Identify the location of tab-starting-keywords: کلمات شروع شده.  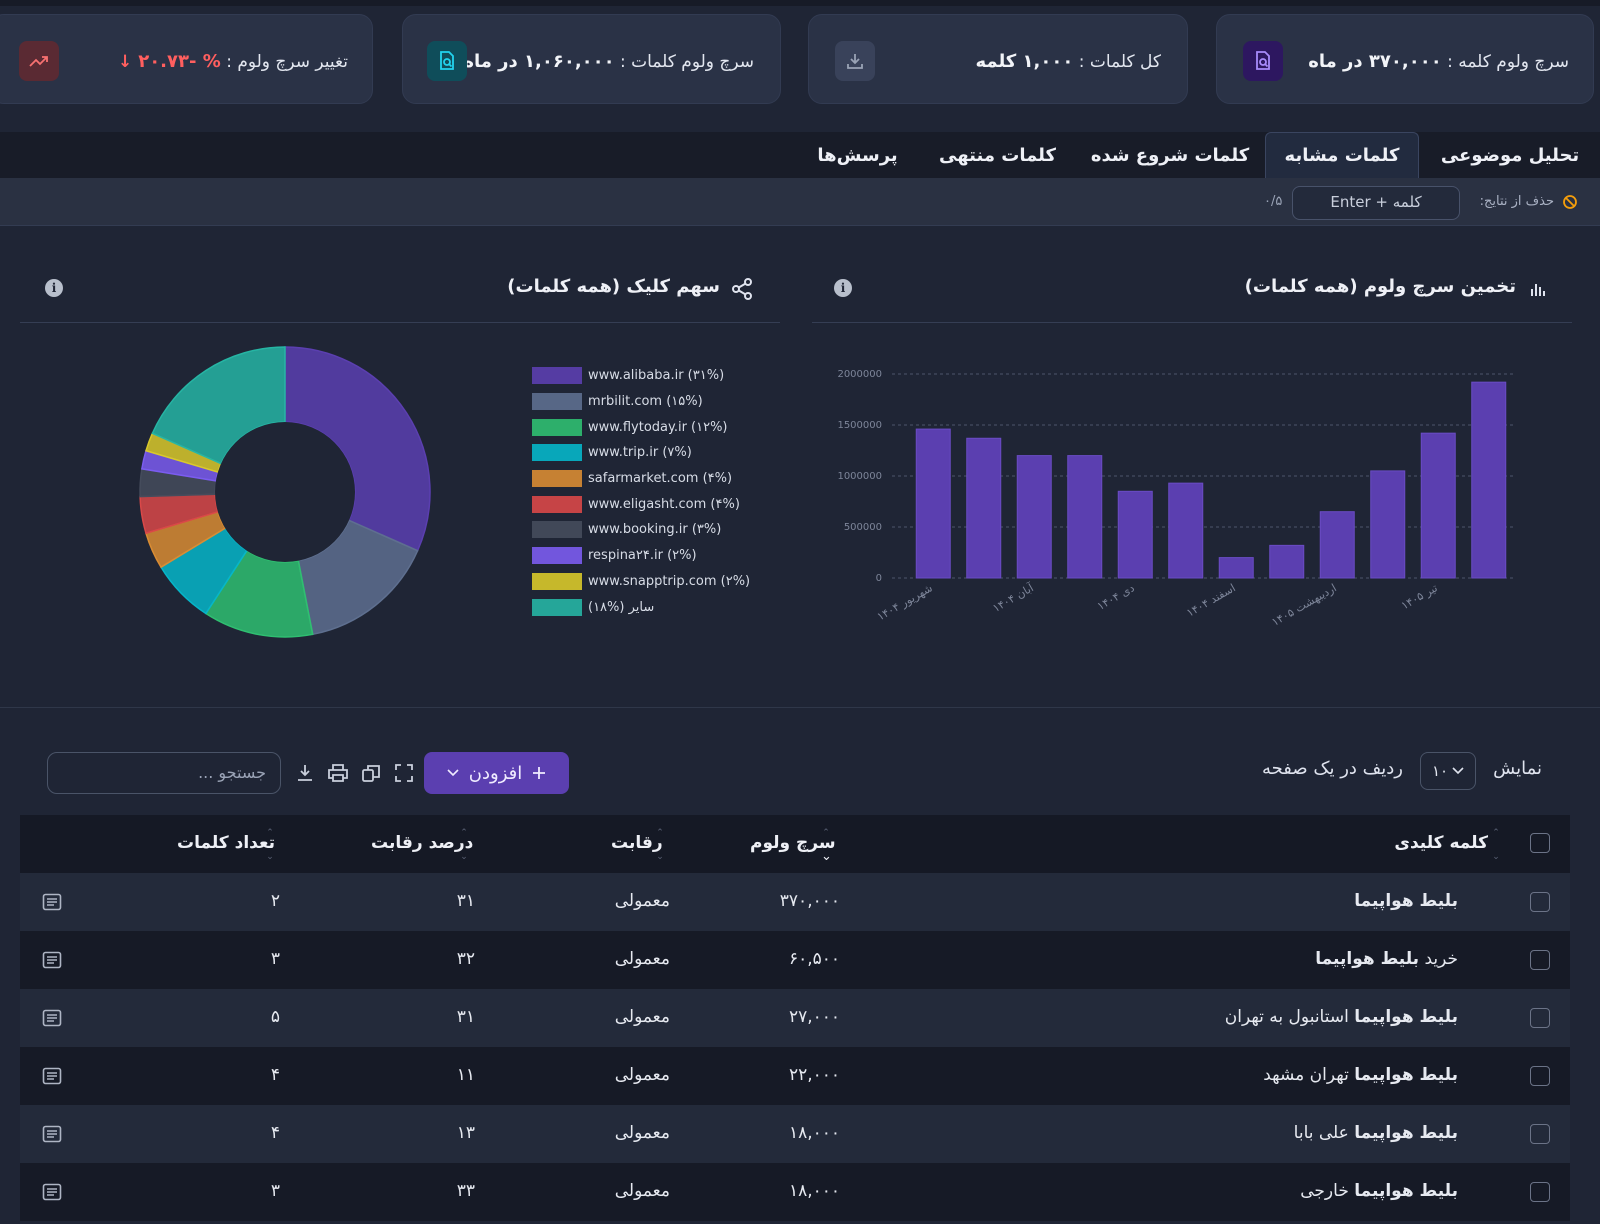
(1170, 155).